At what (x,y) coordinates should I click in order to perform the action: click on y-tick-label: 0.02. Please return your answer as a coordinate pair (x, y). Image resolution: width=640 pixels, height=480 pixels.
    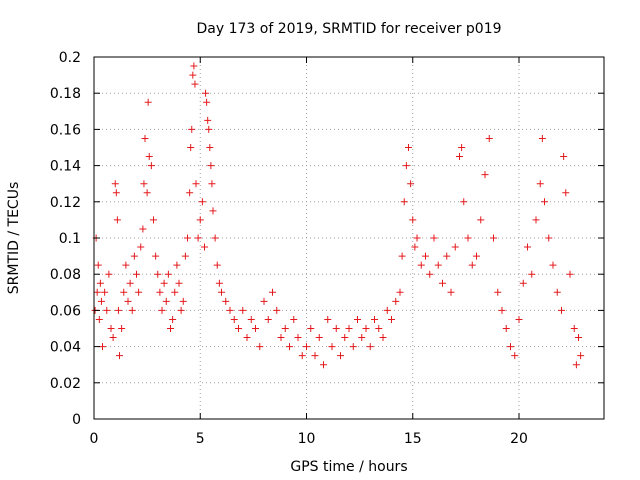
    Looking at the image, I should click on (65, 384).